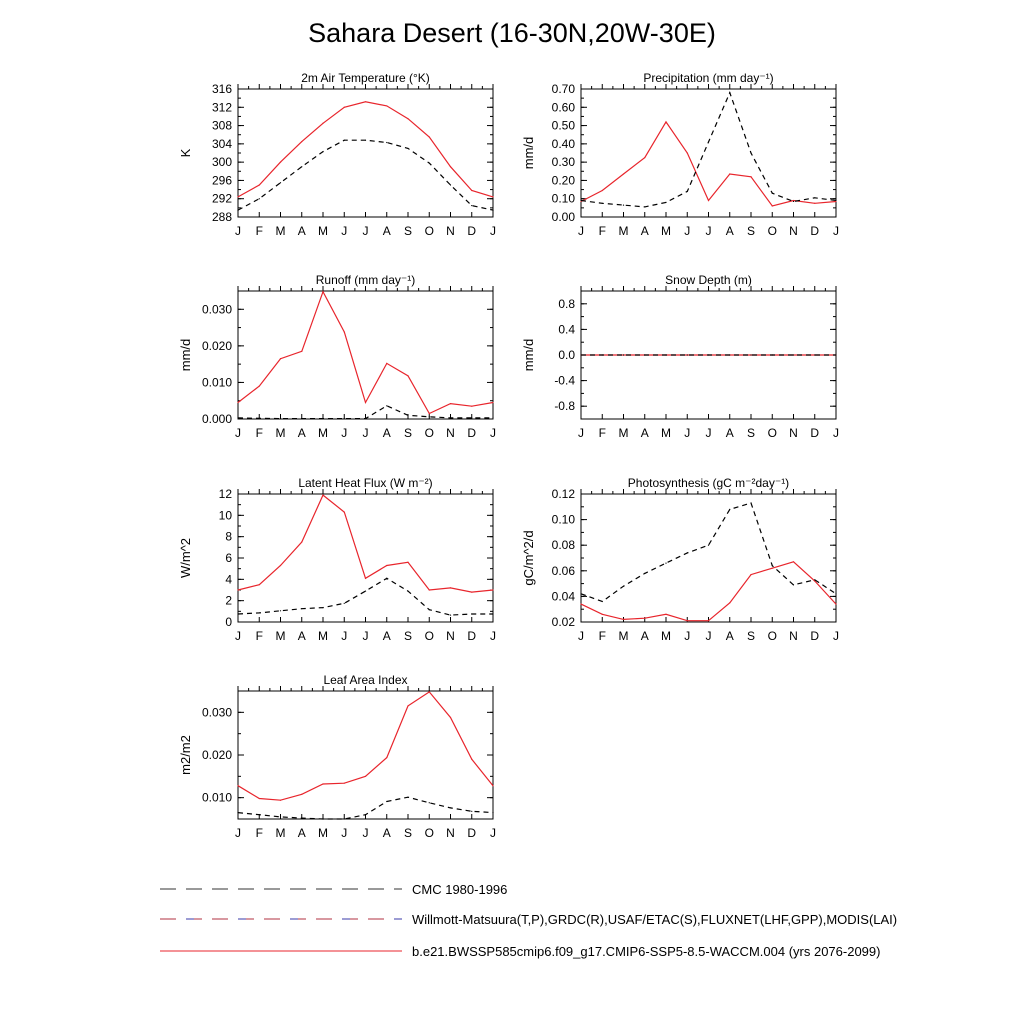 The image size is (1024, 1024). Describe the element at coordinates (333, 889) in the screenshot. I see `legend-item-1: CMC 1980-1996` at that location.